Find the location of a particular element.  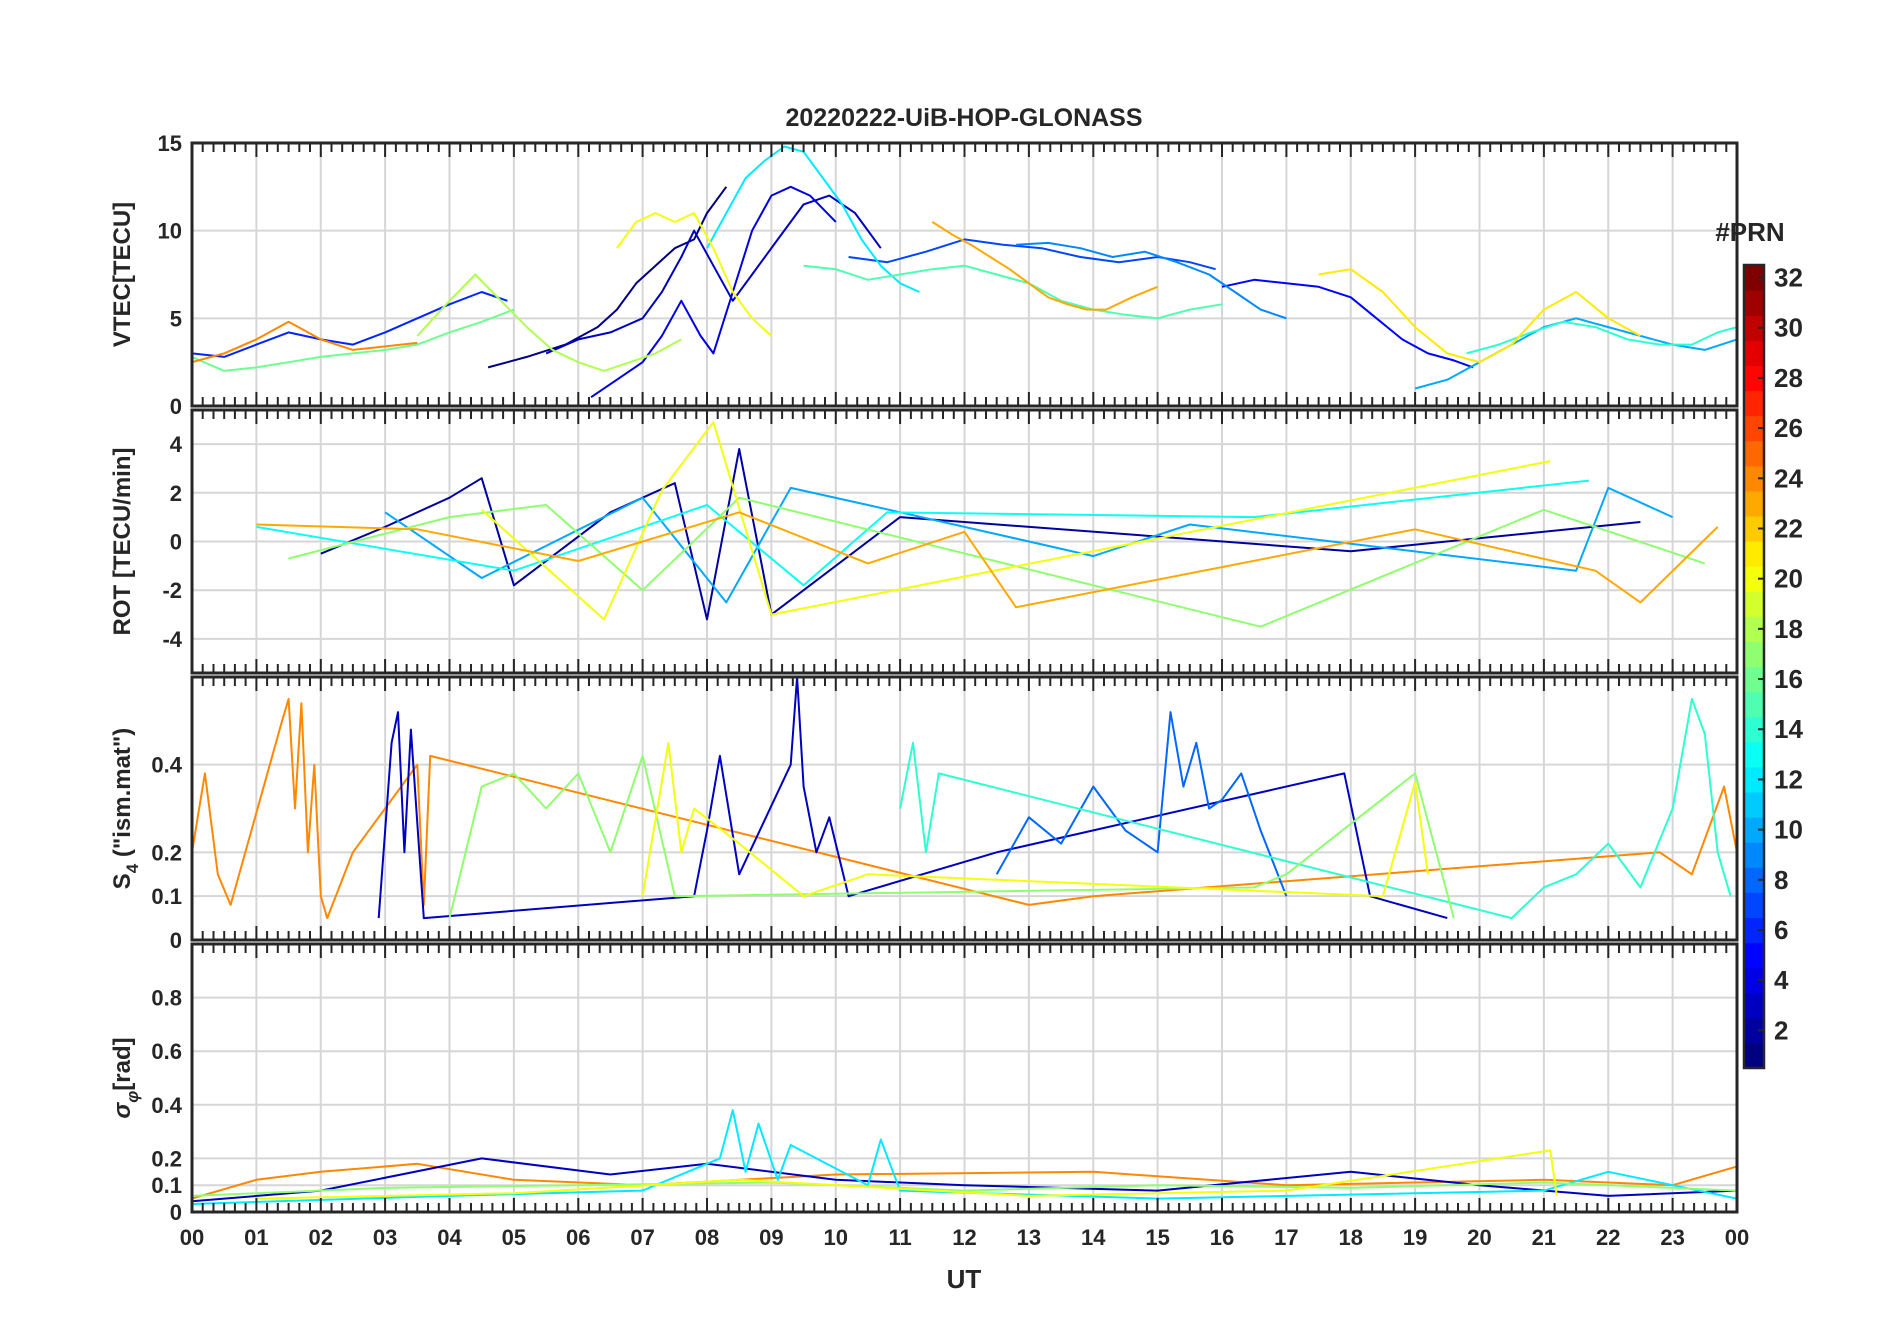

y-tick-label: 0.2 is located at coordinates (166, 852).